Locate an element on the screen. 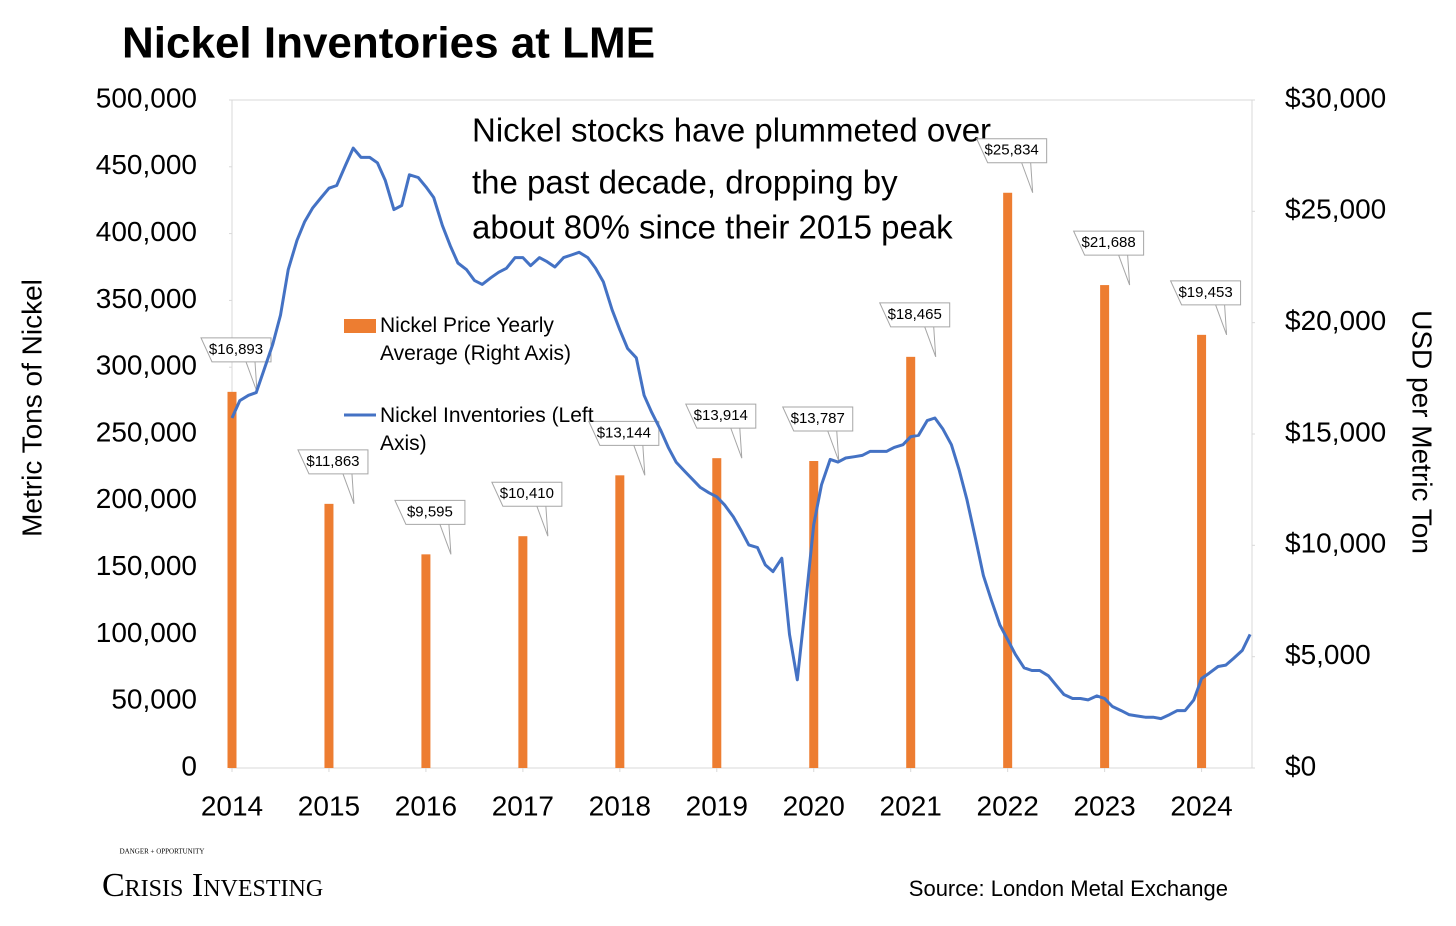 The image size is (1456, 926). y2-tick-label: $30,000 is located at coordinates (1335, 97).